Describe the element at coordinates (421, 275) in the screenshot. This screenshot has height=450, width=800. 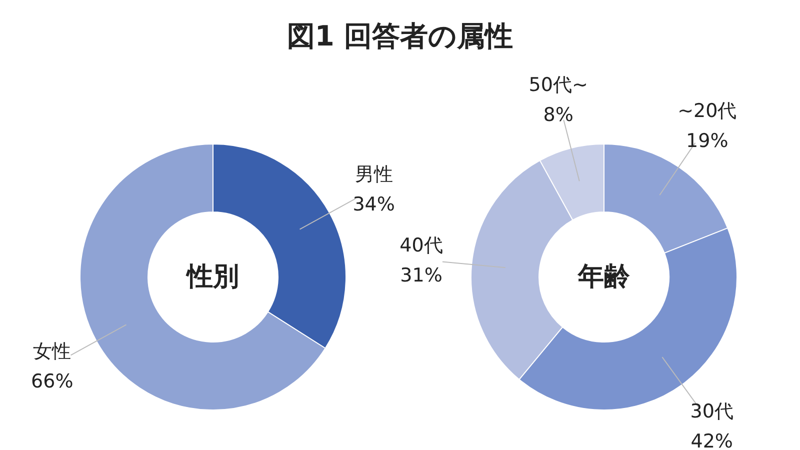
I see `data-label: 31%` at that location.